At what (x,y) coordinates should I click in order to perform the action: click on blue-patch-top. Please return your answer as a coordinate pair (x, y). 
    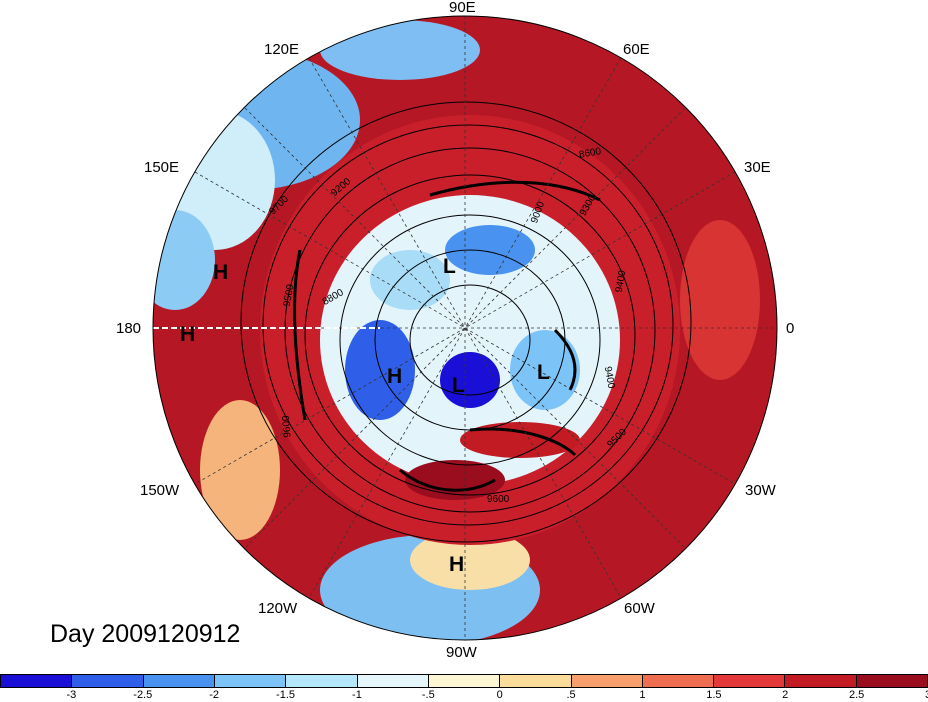
    Looking at the image, I should click on (400, 50).